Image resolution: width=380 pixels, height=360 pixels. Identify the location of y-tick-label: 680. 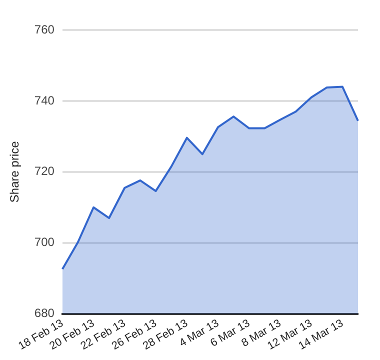
(44, 313).